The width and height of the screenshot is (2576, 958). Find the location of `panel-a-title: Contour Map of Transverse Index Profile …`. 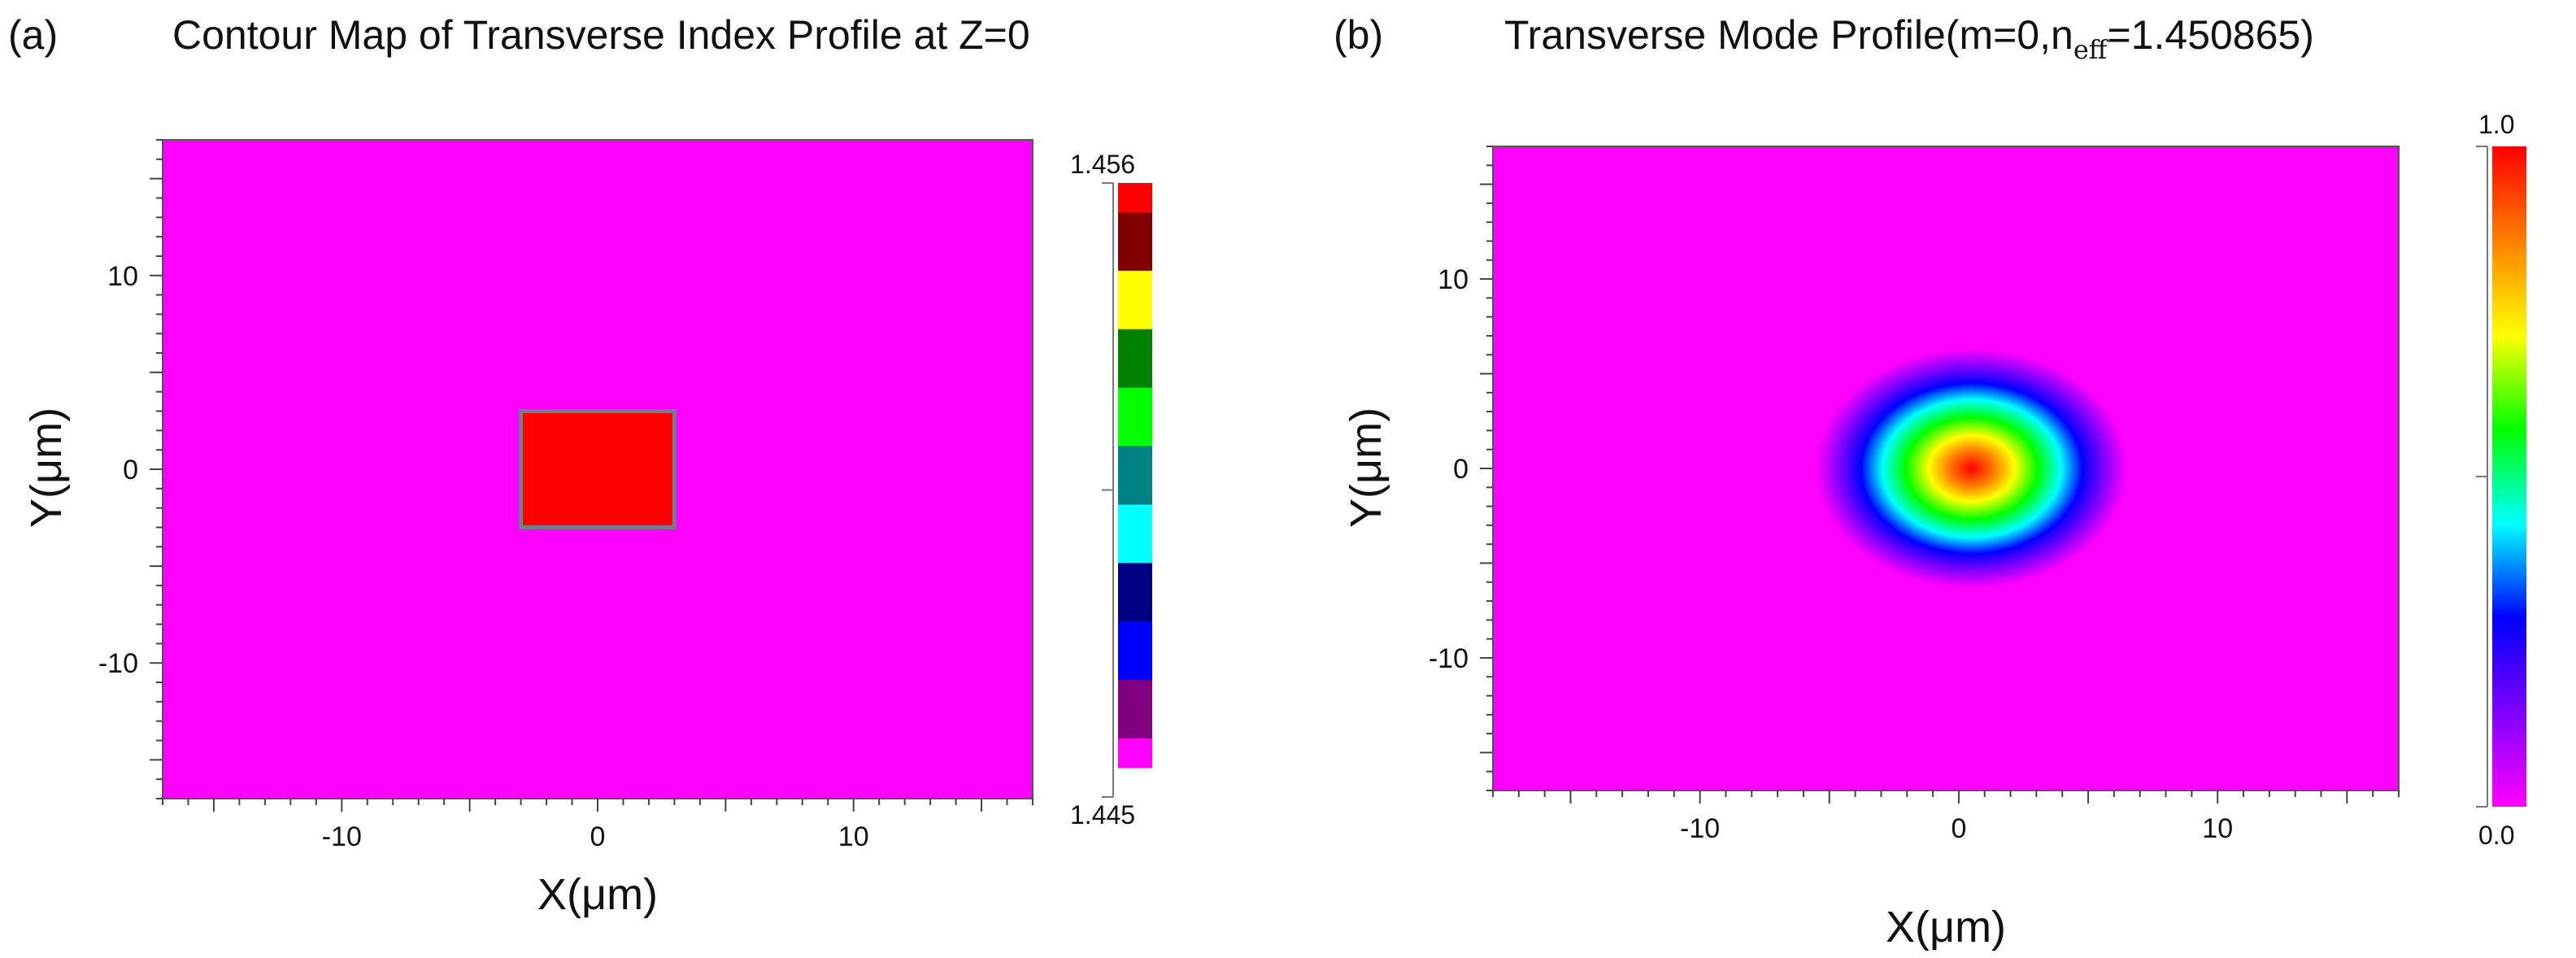

panel-a-title: Contour Map of Transverse Index Profile … is located at coordinates (601, 35).